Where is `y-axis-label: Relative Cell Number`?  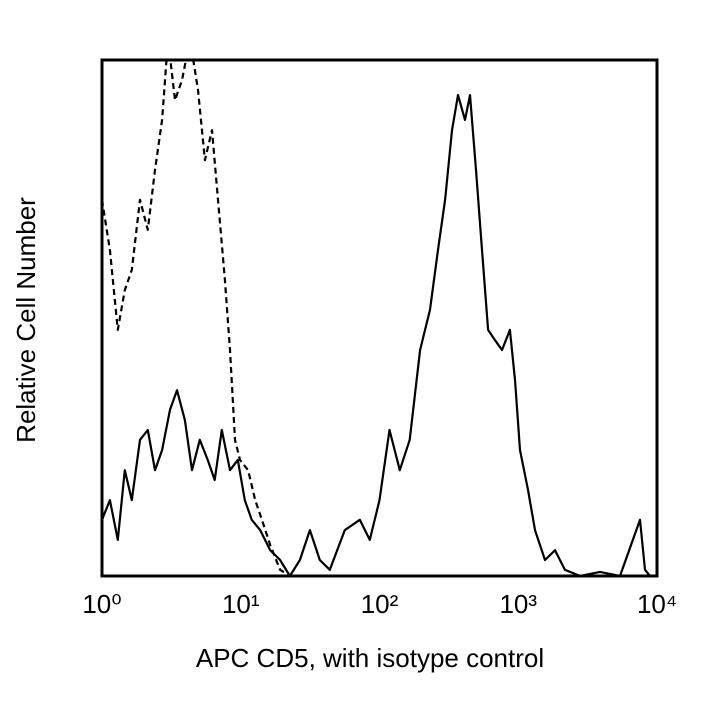
y-axis-label: Relative Cell Number is located at coordinates (26, 320).